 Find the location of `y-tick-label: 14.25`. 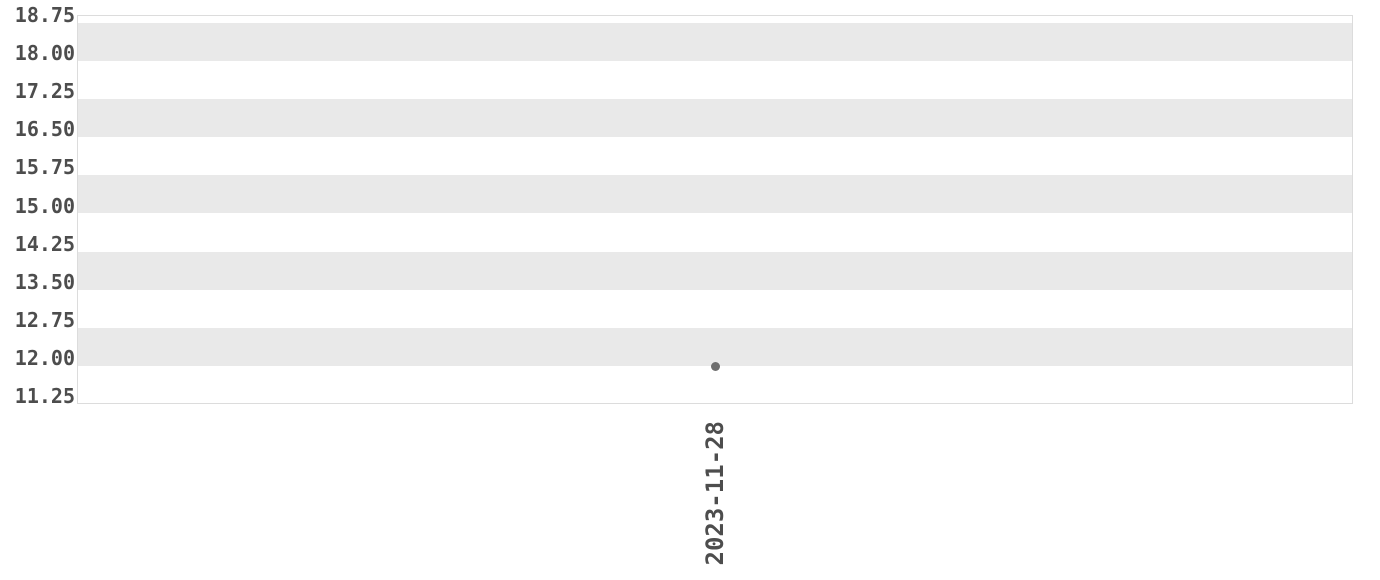

y-tick-label: 14.25 is located at coordinates (44, 243).